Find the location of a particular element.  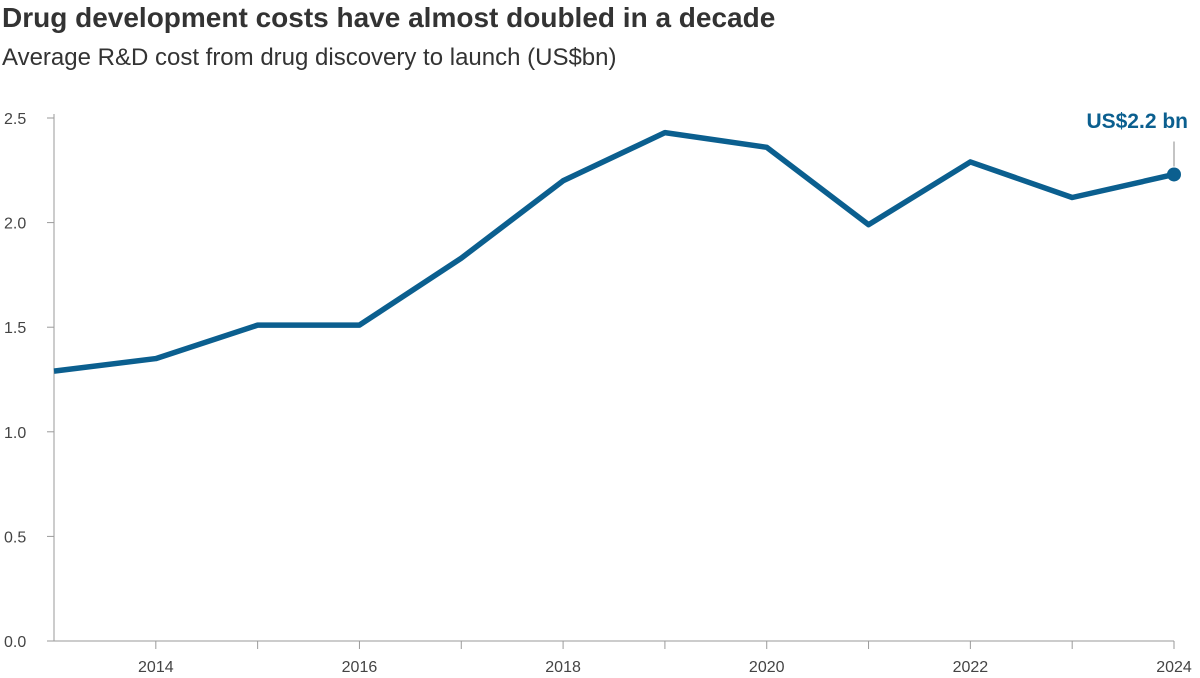

y-tick-label: 1.0 is located at coordinates (15, 433).